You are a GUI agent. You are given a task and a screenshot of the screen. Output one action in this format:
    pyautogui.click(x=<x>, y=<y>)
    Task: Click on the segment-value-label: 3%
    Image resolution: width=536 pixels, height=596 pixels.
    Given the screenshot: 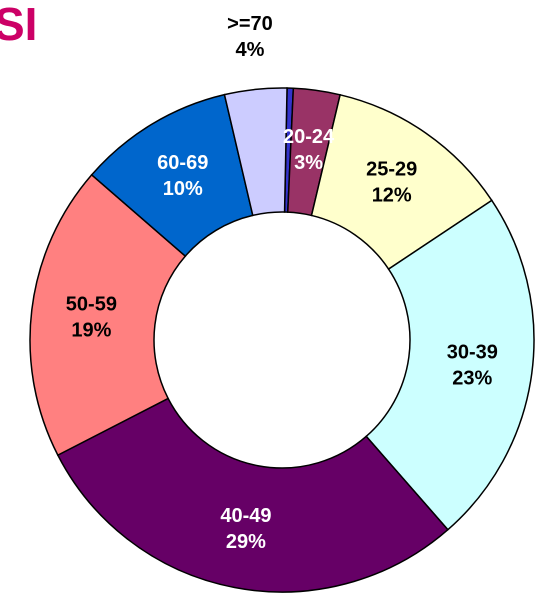 What is the action you would take?
    pyautogui.click(x=308, y=163)
    